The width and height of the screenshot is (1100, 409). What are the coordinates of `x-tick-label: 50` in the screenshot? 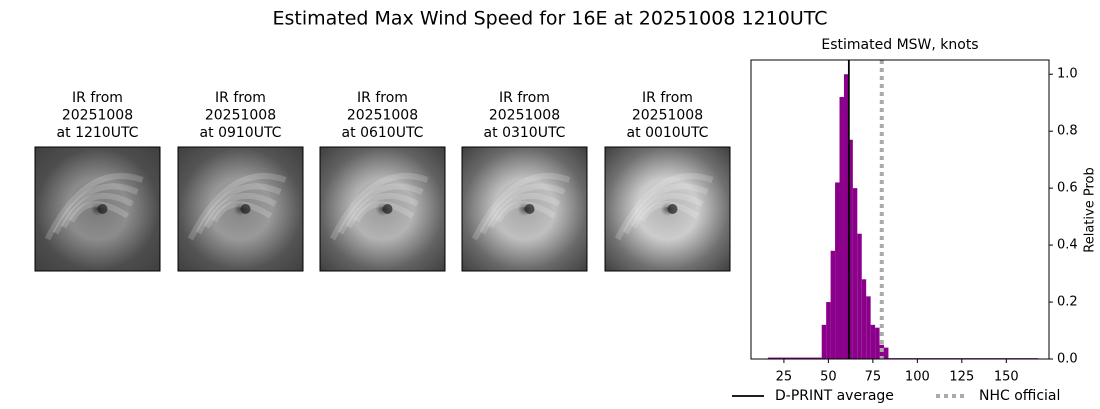 It's located at (828, 377).